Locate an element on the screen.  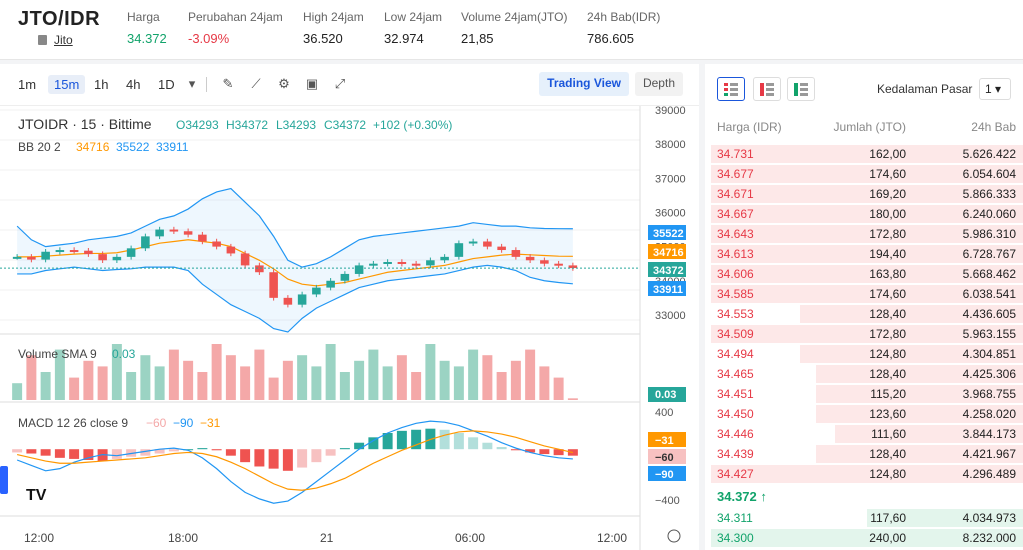
price-cell: 34.643 is located at coordinates (735, 234).